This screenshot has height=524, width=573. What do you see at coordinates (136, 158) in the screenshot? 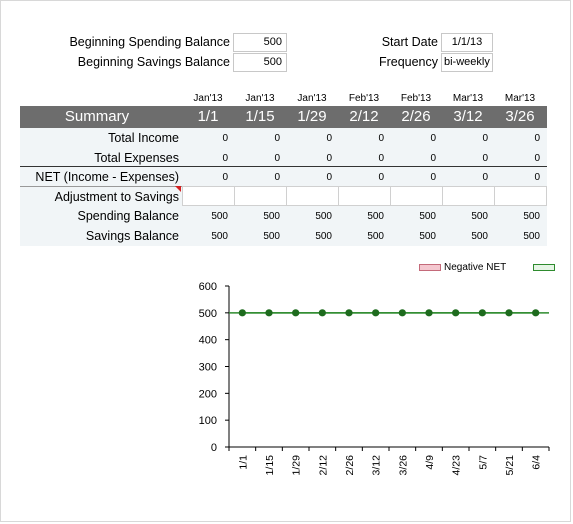
I see `row-label-total-expenses: Total Expenses` at bounding box center [136, 158].